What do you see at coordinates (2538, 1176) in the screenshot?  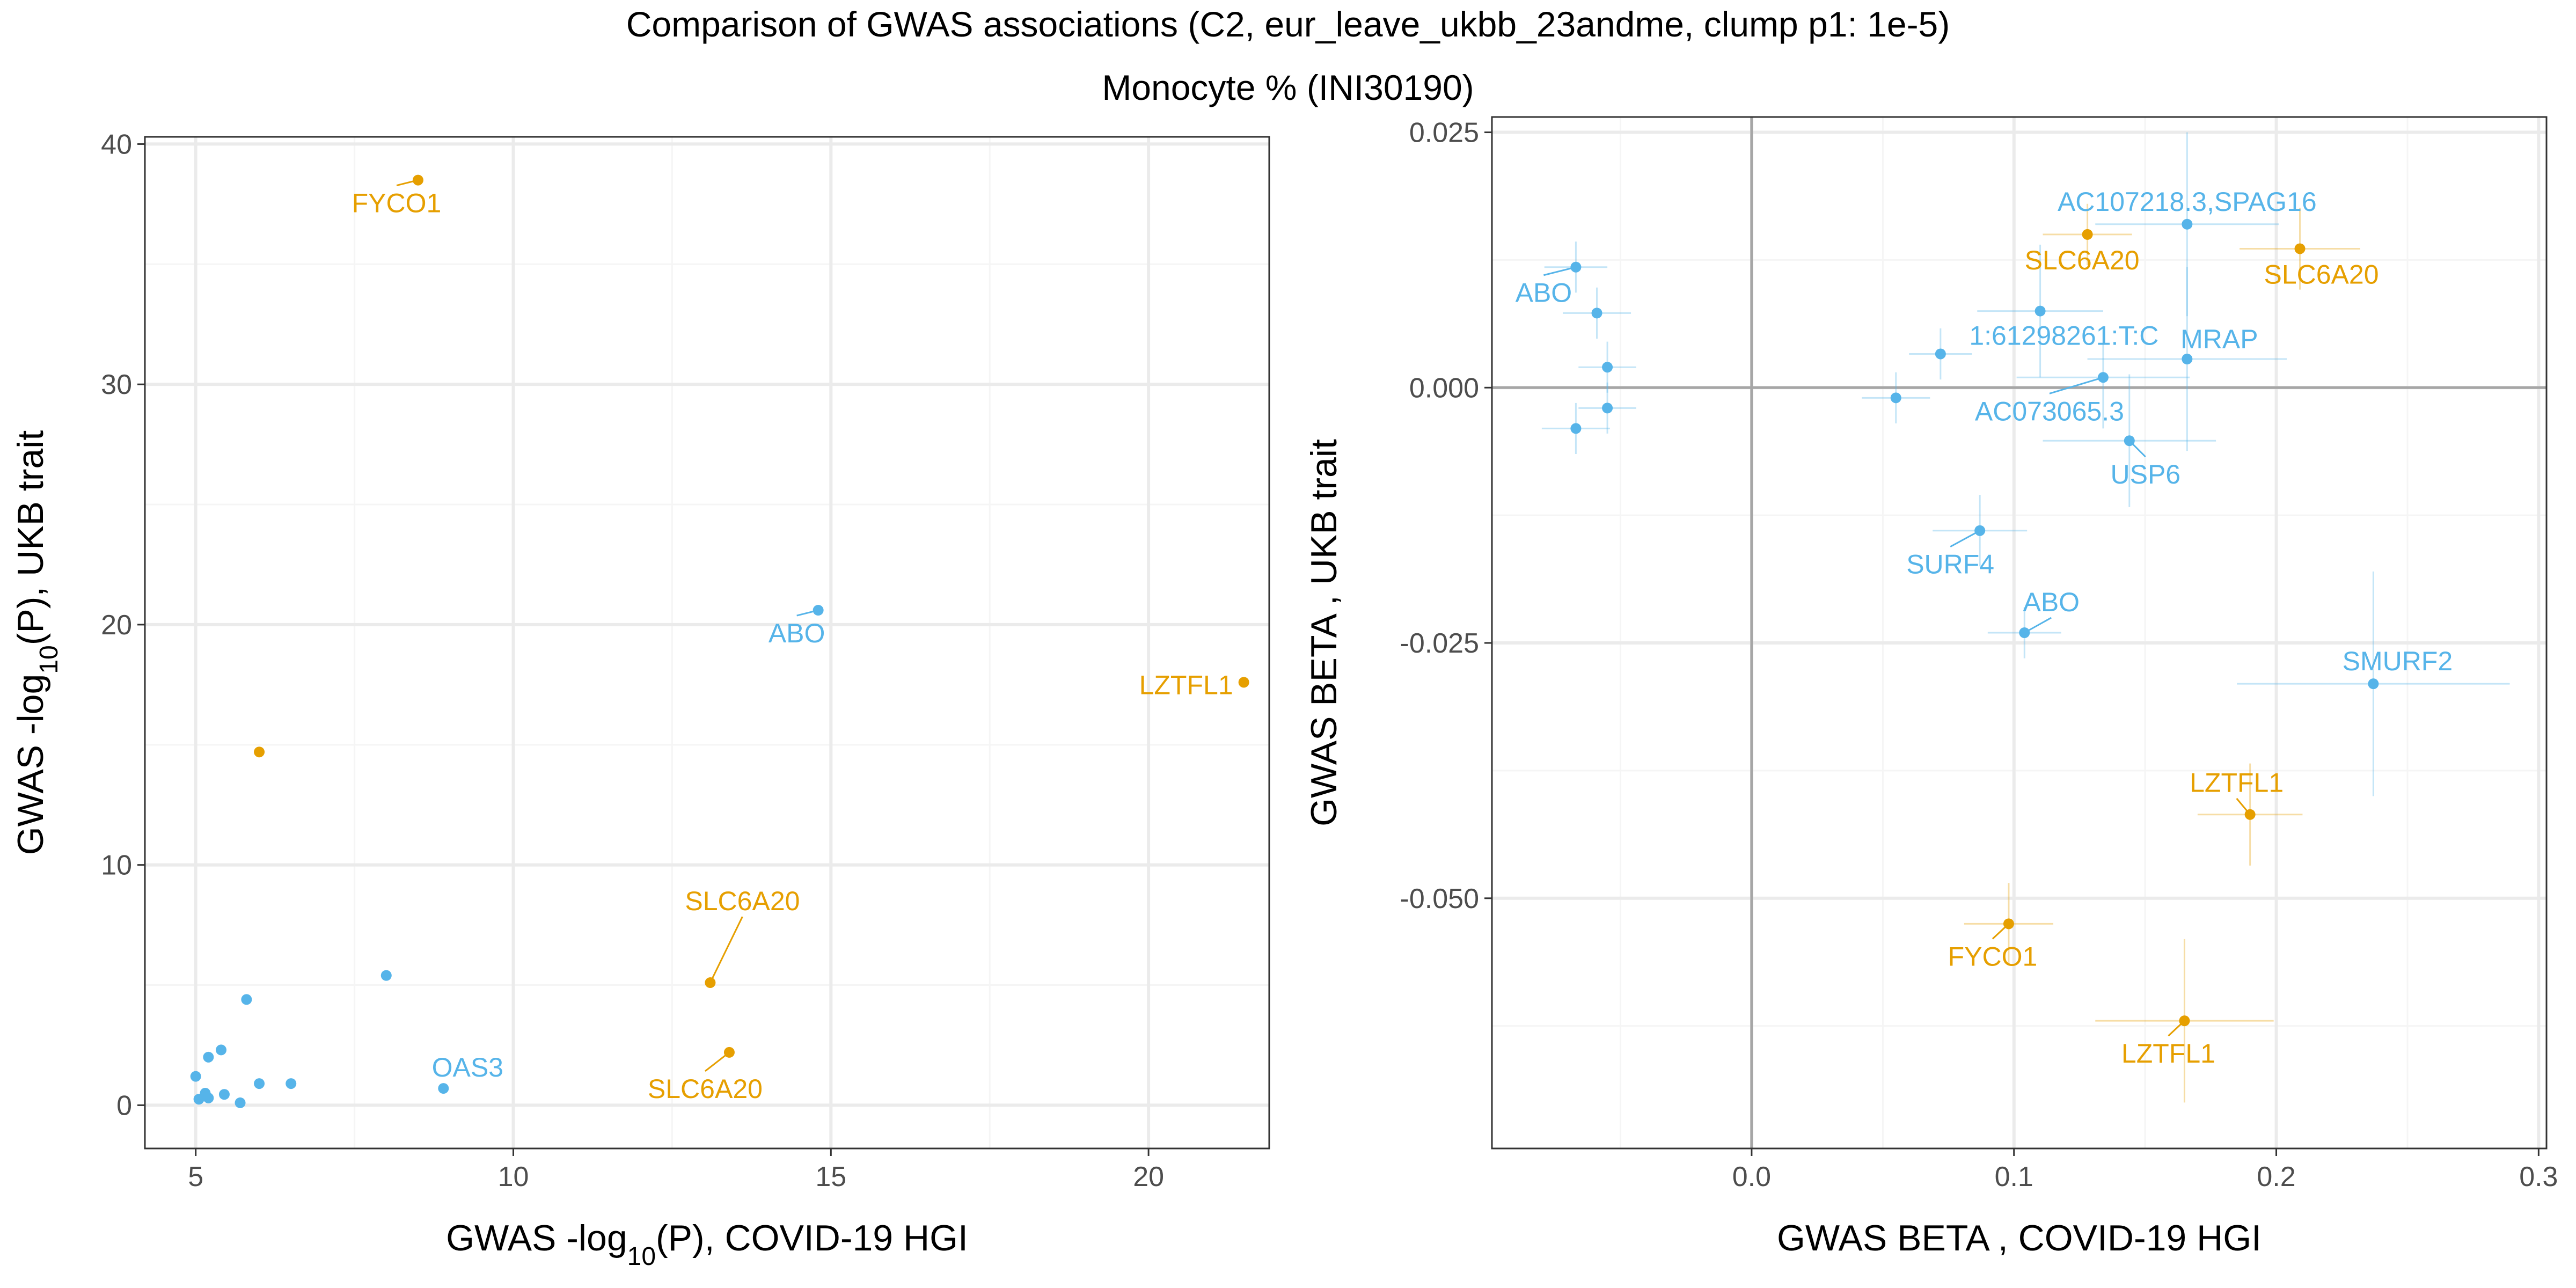 I see `right-x-tick-label: 0.3` at bounding box center [2538, 1176].